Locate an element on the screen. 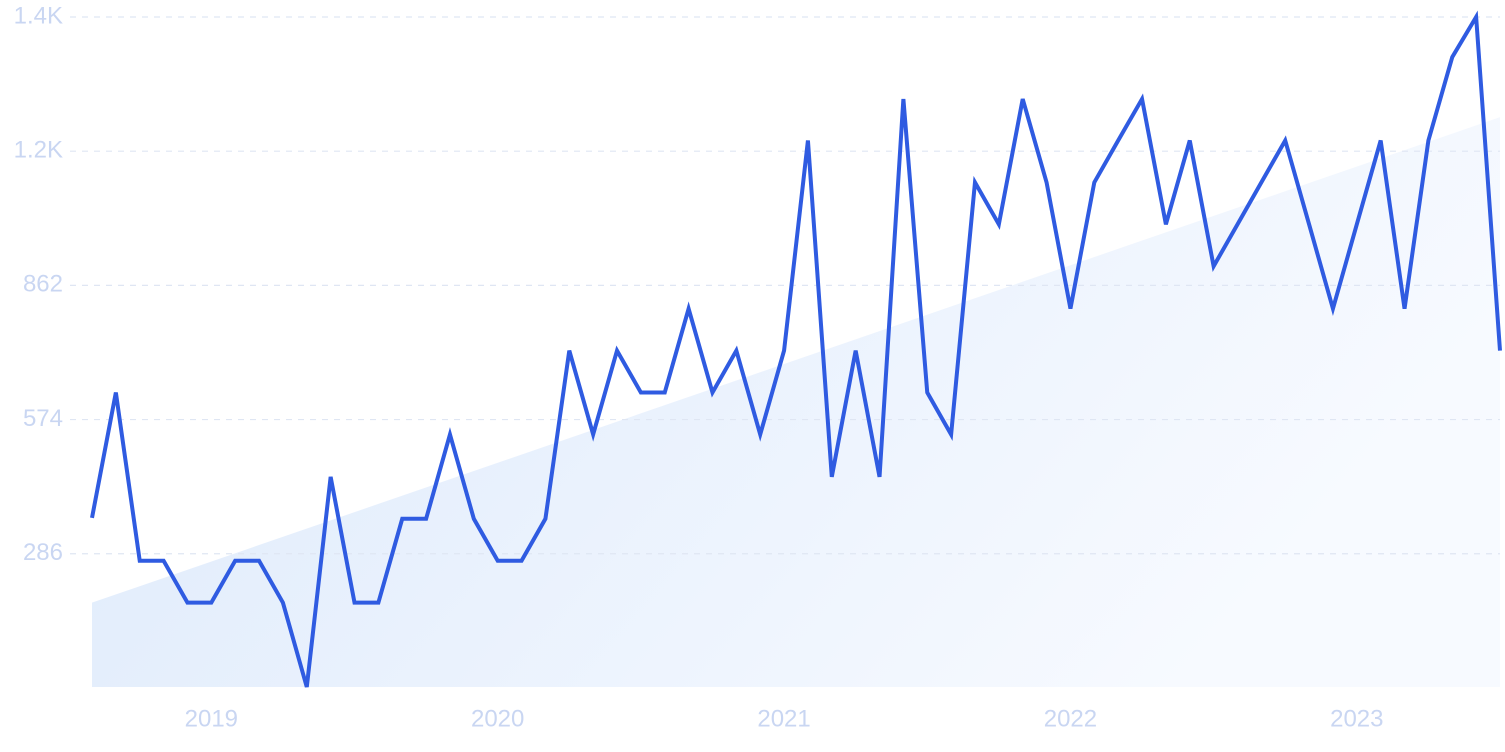 This screenshot has width=1505, height=752. y-tick-label: 286 is located at coordinates (43, 552).